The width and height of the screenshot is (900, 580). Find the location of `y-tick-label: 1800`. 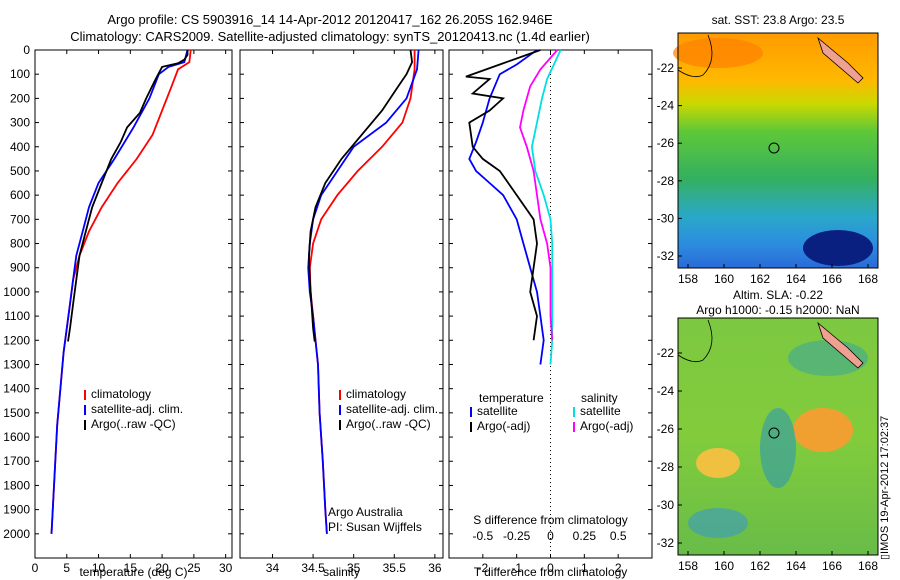

y-tick-label: 1800 is located at coordinates (16, 485).